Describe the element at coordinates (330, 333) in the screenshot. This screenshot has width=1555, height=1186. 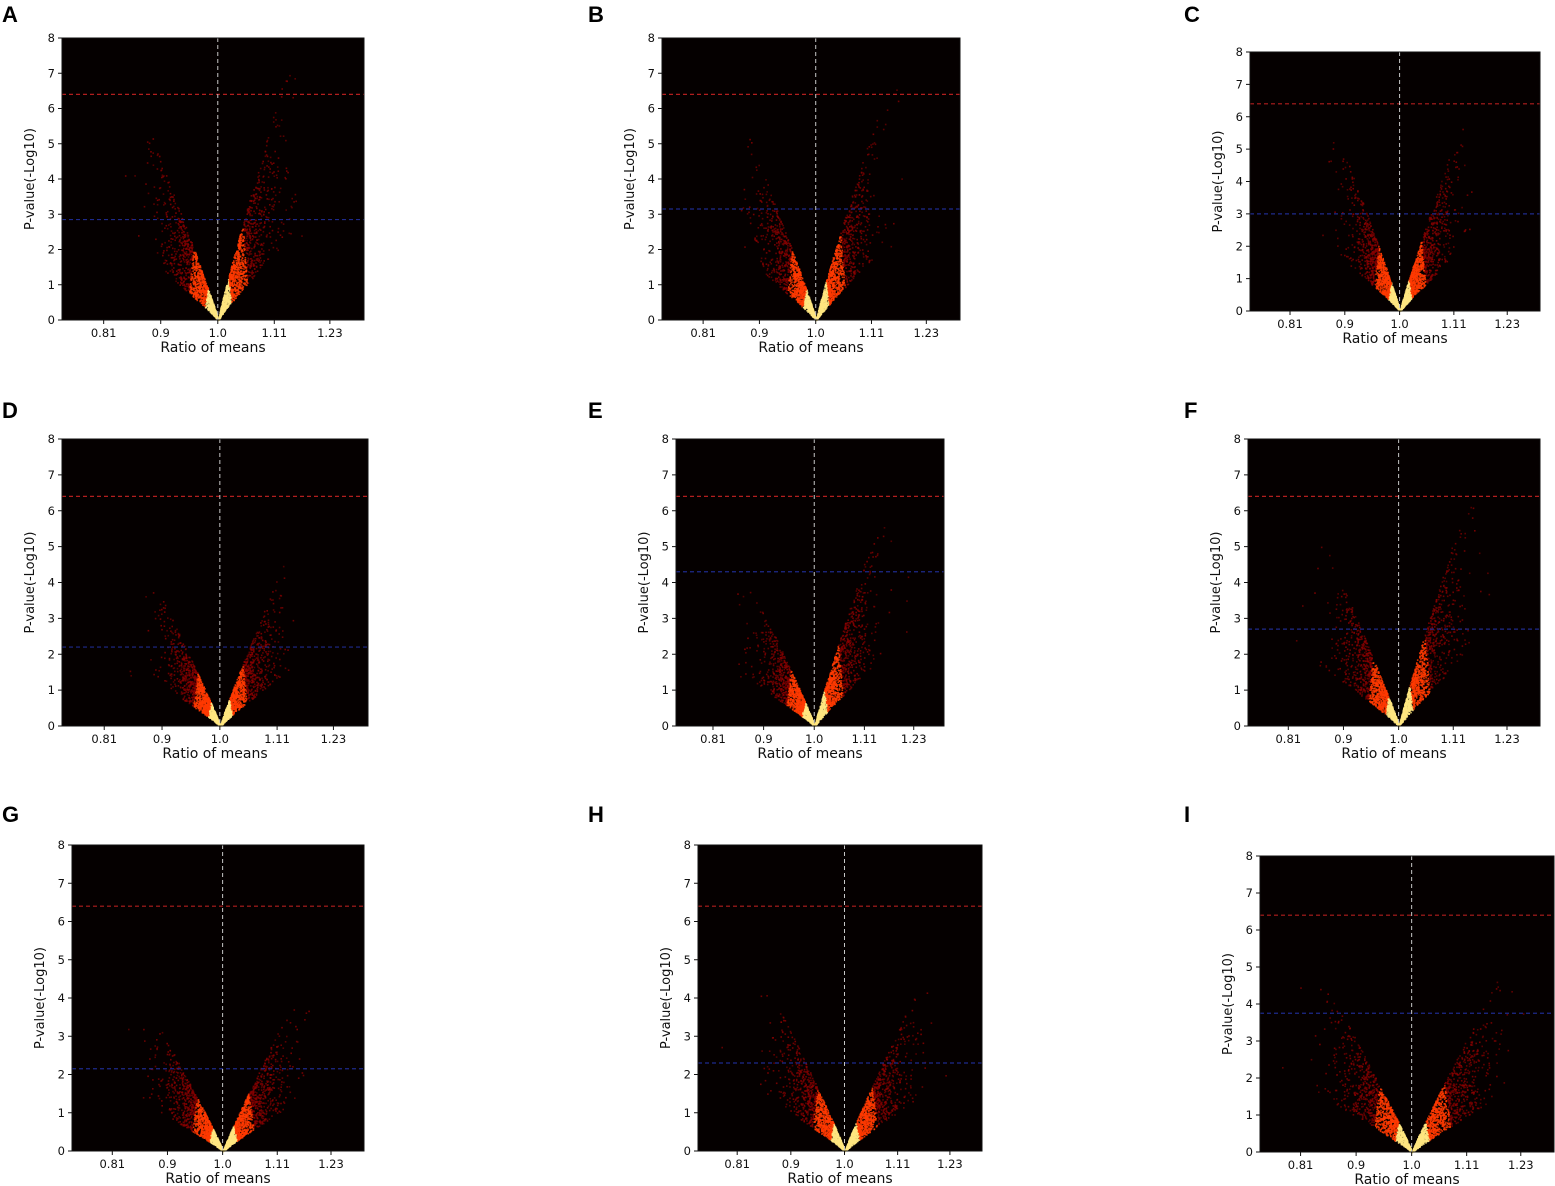
I see `x-tick-label: 1.23` at that location.